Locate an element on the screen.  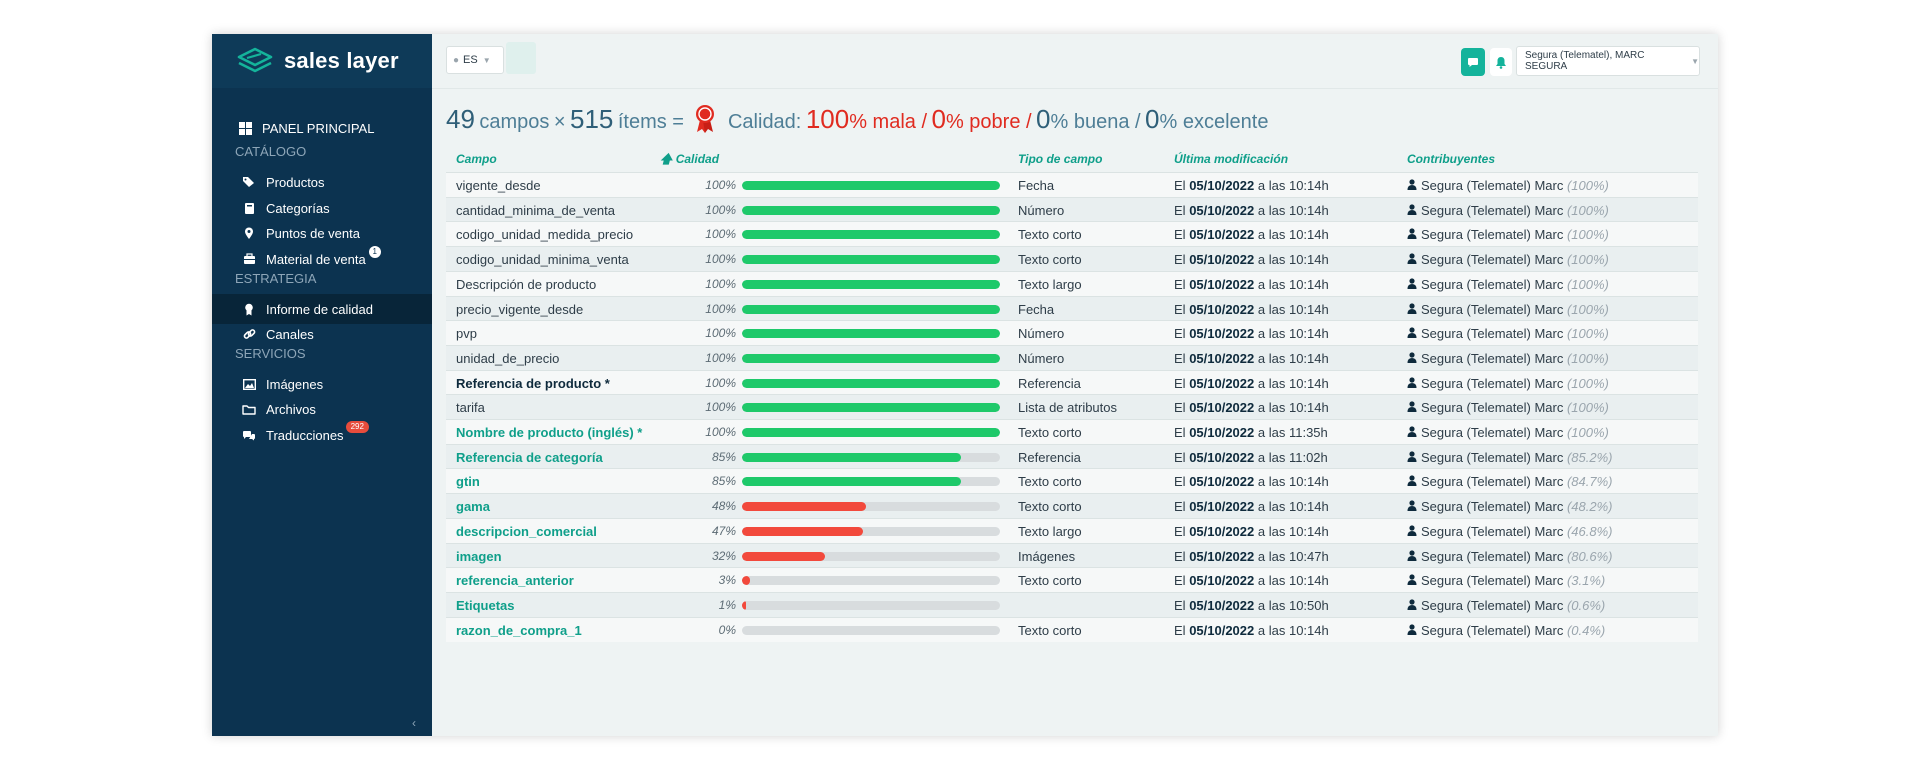
chat-bubble-icon is located at coordinates (1473, 62).